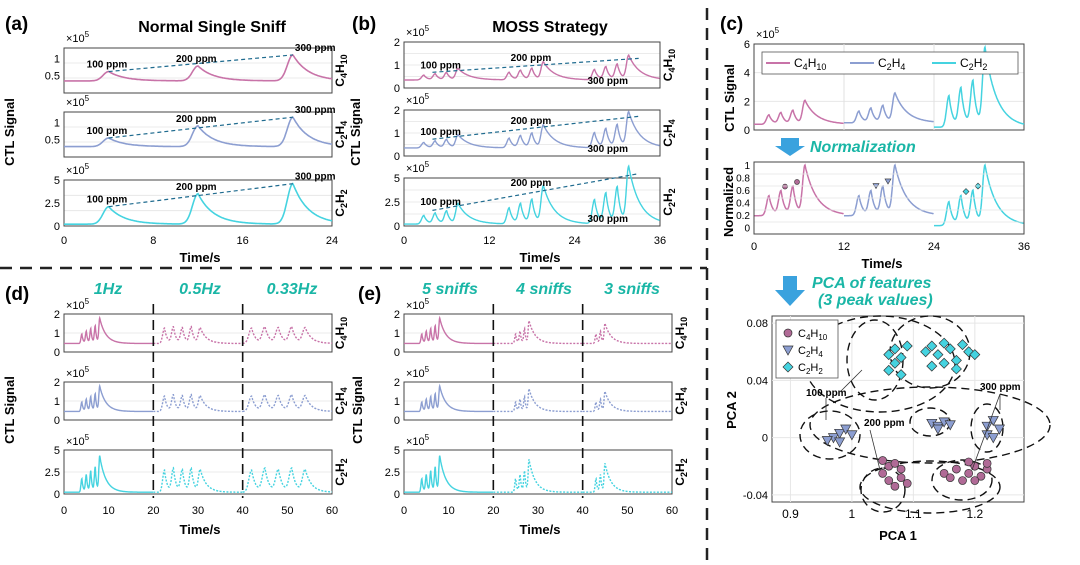  What do you see at coordinates (754, 247) in the screenshot?
I see `x-tick-label-c: 0` at bounding box center [754, 247].